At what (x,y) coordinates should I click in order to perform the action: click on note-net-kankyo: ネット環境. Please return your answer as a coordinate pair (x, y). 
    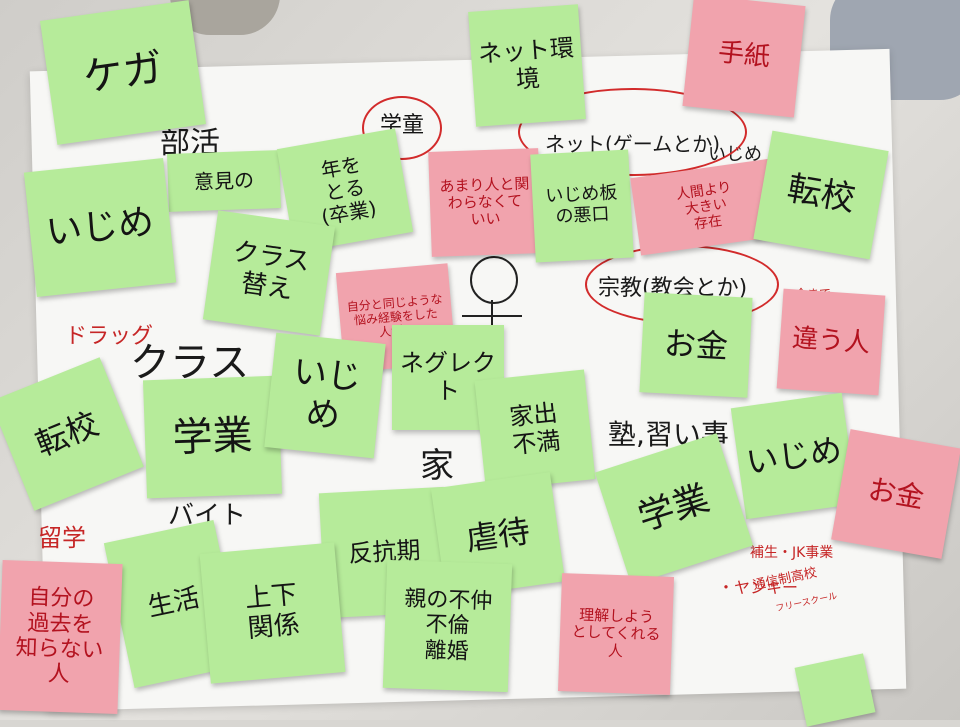
    Looking at the image, I should click on (527, 65).